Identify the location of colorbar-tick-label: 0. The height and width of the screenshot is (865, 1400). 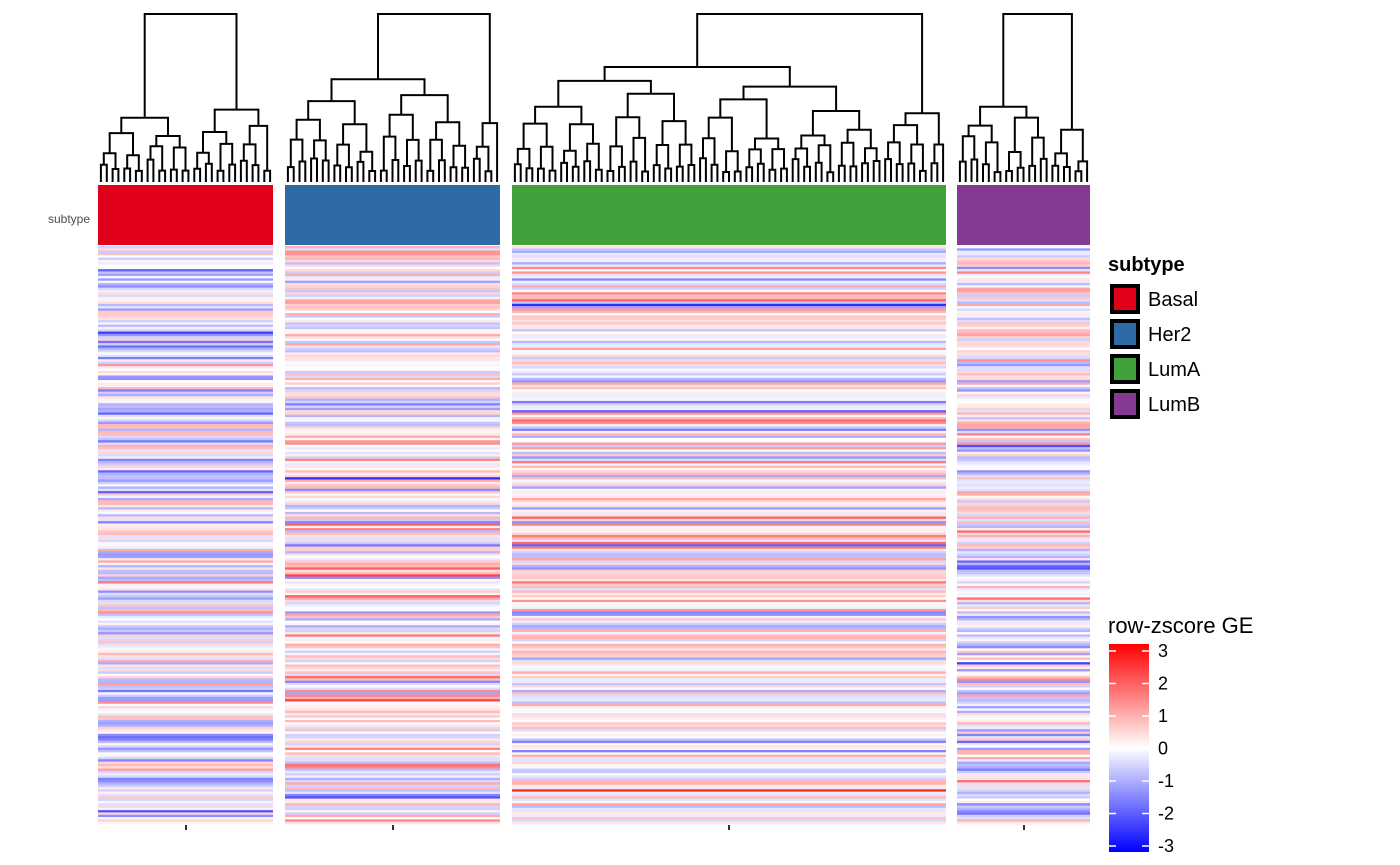
(1163, 749).